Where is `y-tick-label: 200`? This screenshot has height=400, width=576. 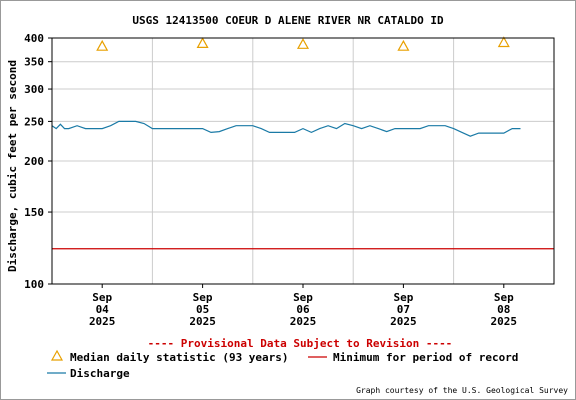
y-tick-label: 200 is located at coordinates (34, 161).